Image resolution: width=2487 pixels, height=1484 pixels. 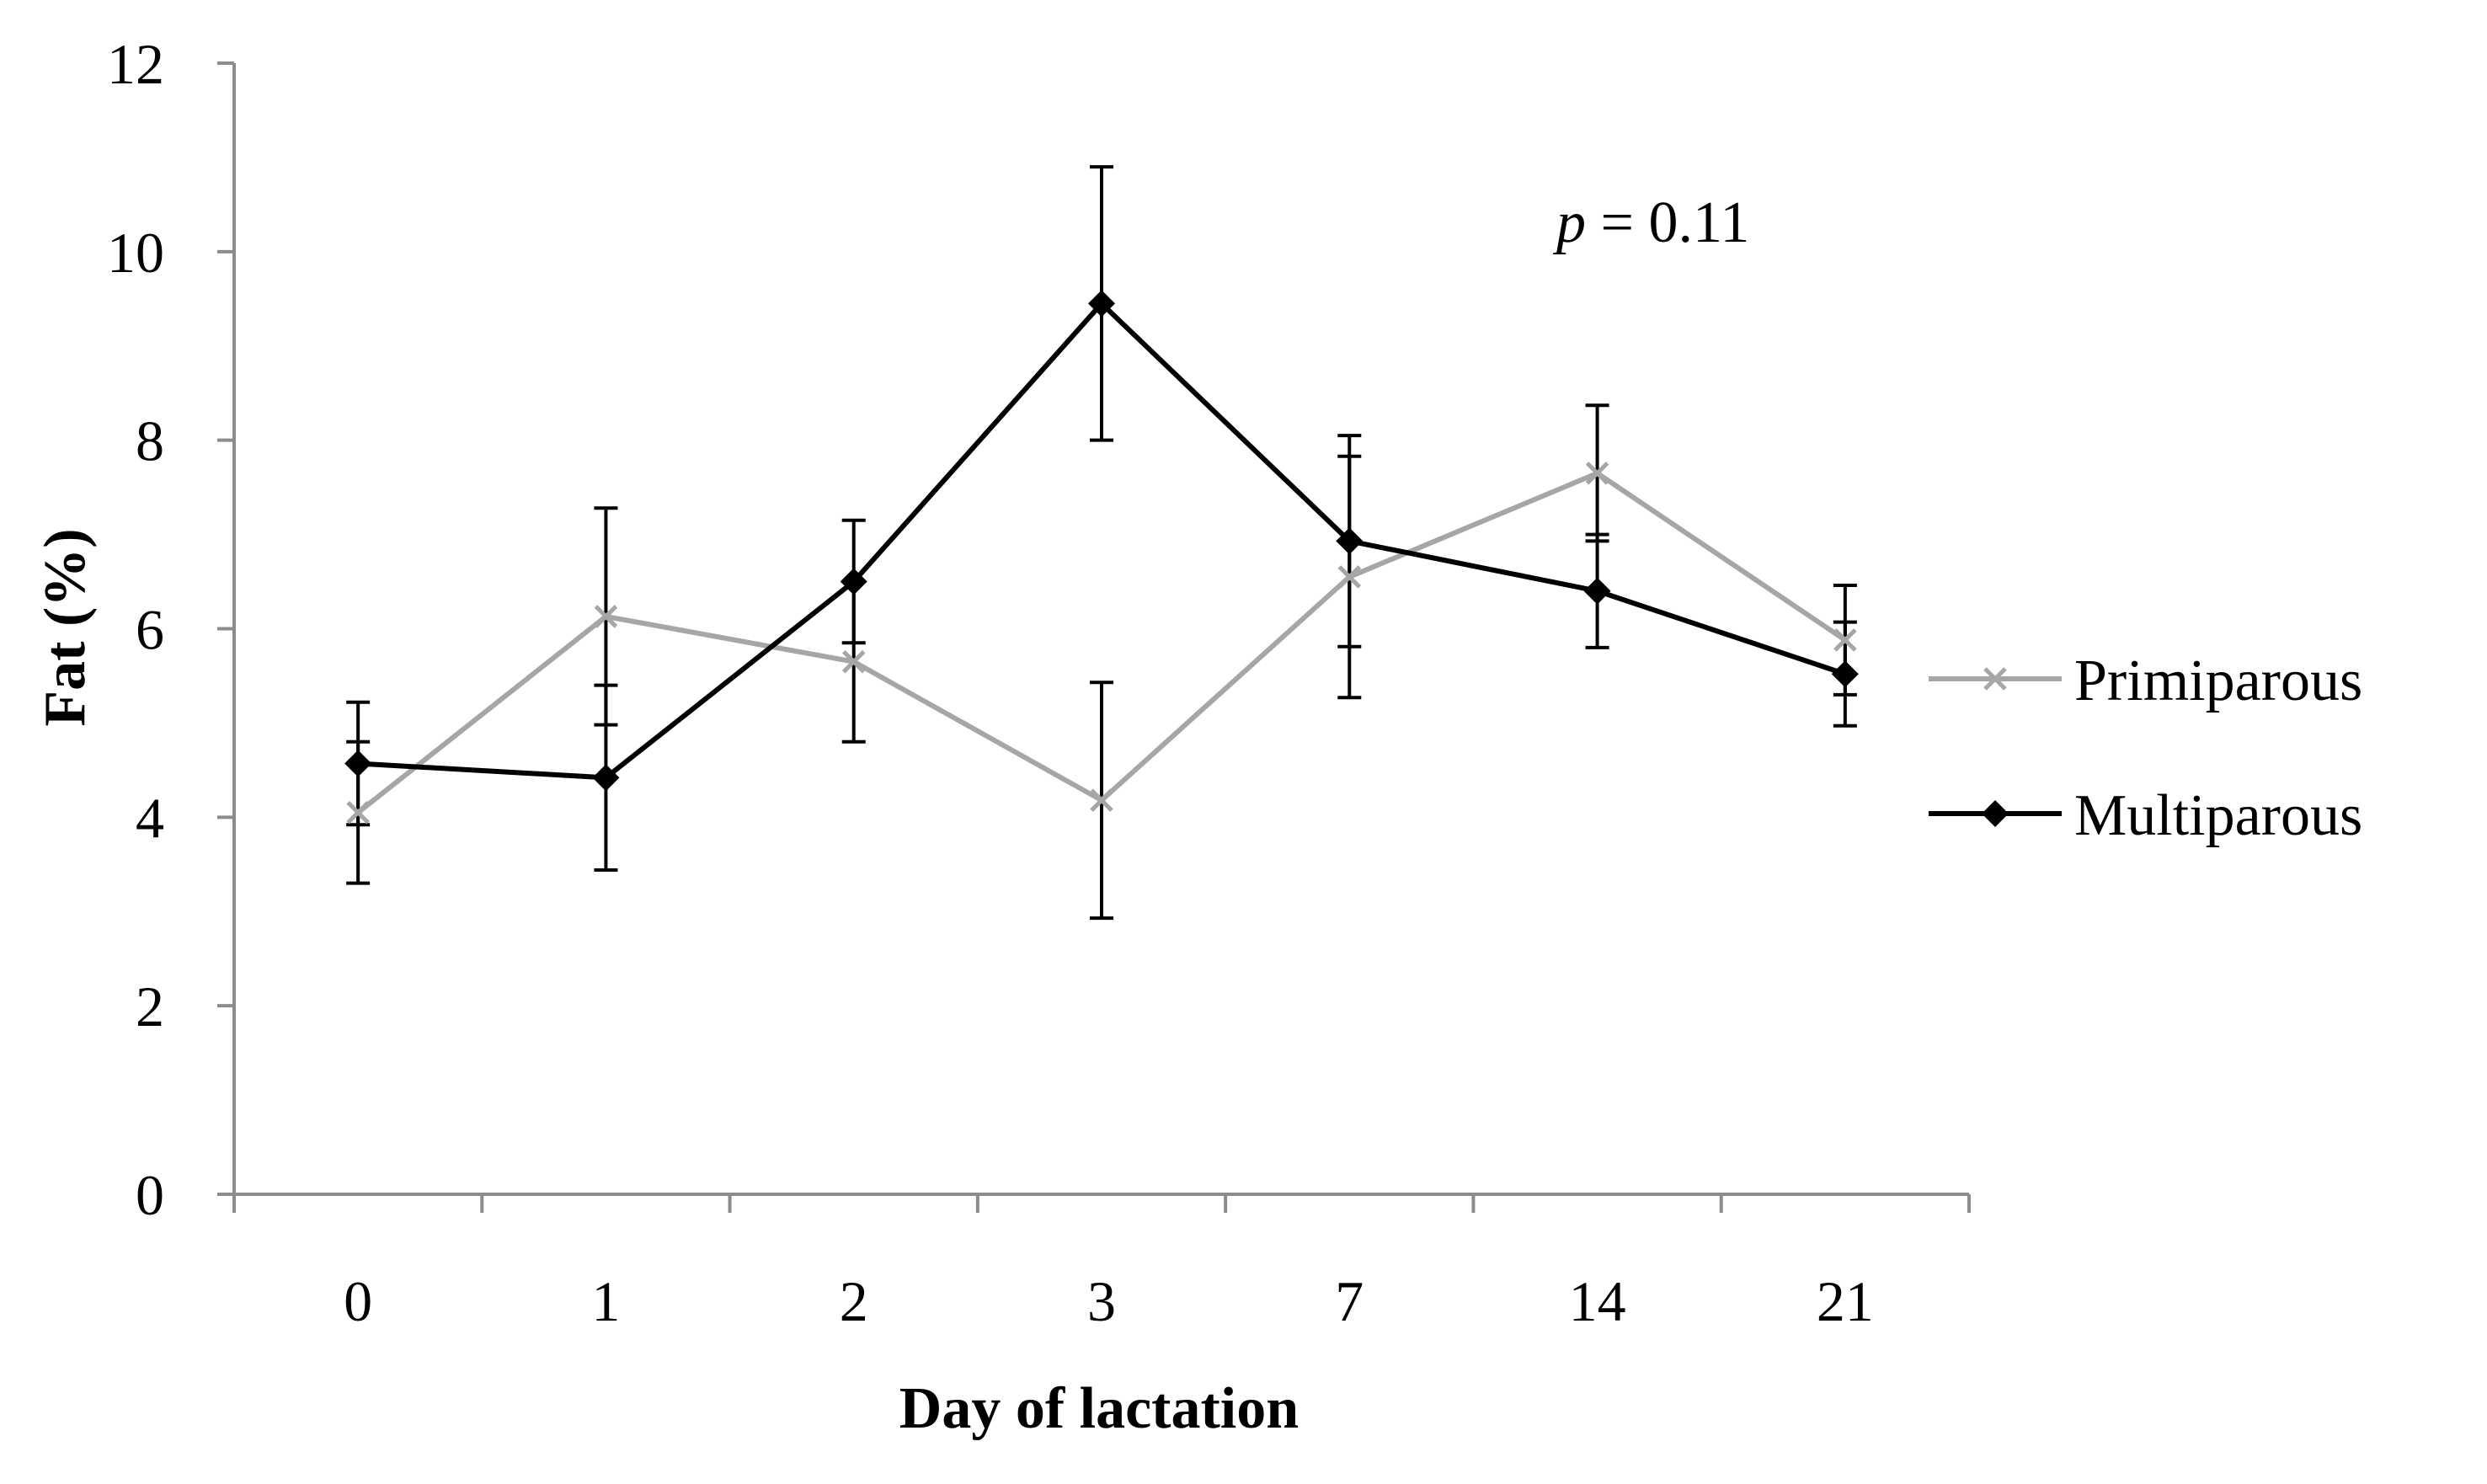 What do you see at coordinates (150, 630) in the screenshot?
I see `y-tick-label: 6` at bounding box center [150, 630].